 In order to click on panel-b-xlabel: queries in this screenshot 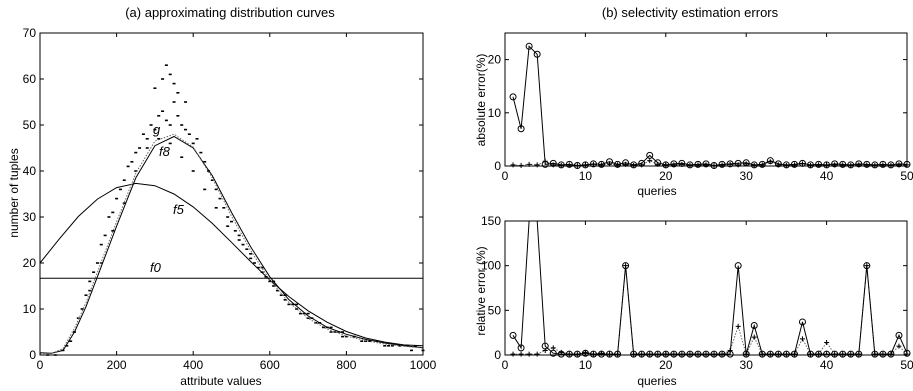, I will do `click(656, 191)`.